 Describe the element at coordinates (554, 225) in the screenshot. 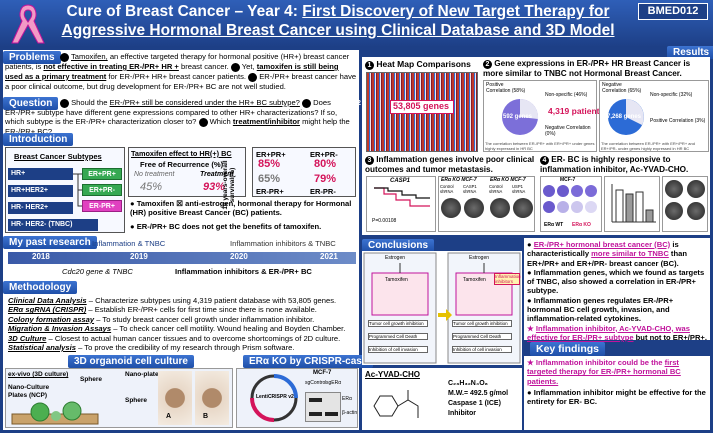

I see `colony-wt-label: ERα WT` at that location.